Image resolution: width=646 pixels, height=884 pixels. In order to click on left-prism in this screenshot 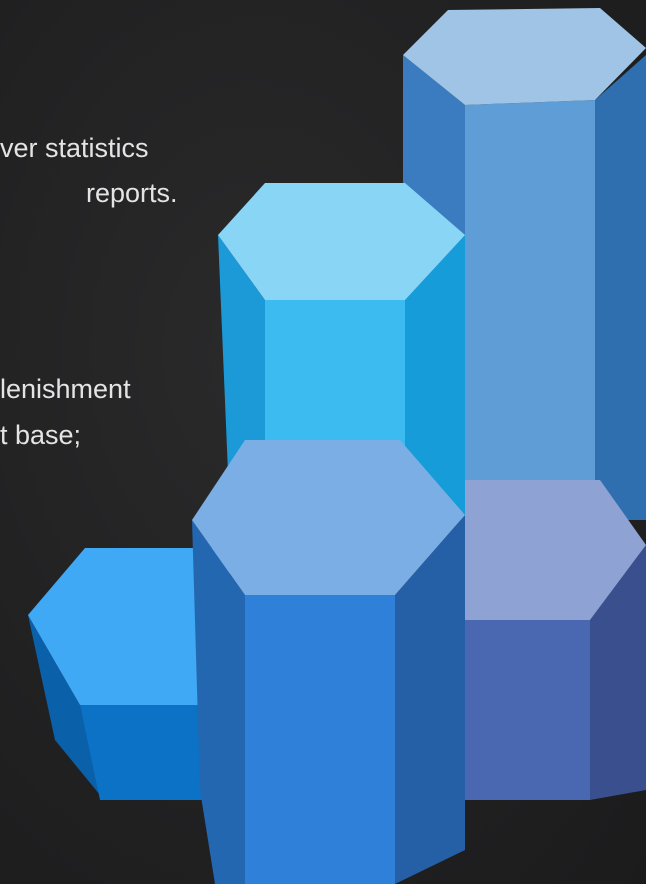, I will do `click(129, 674)`.